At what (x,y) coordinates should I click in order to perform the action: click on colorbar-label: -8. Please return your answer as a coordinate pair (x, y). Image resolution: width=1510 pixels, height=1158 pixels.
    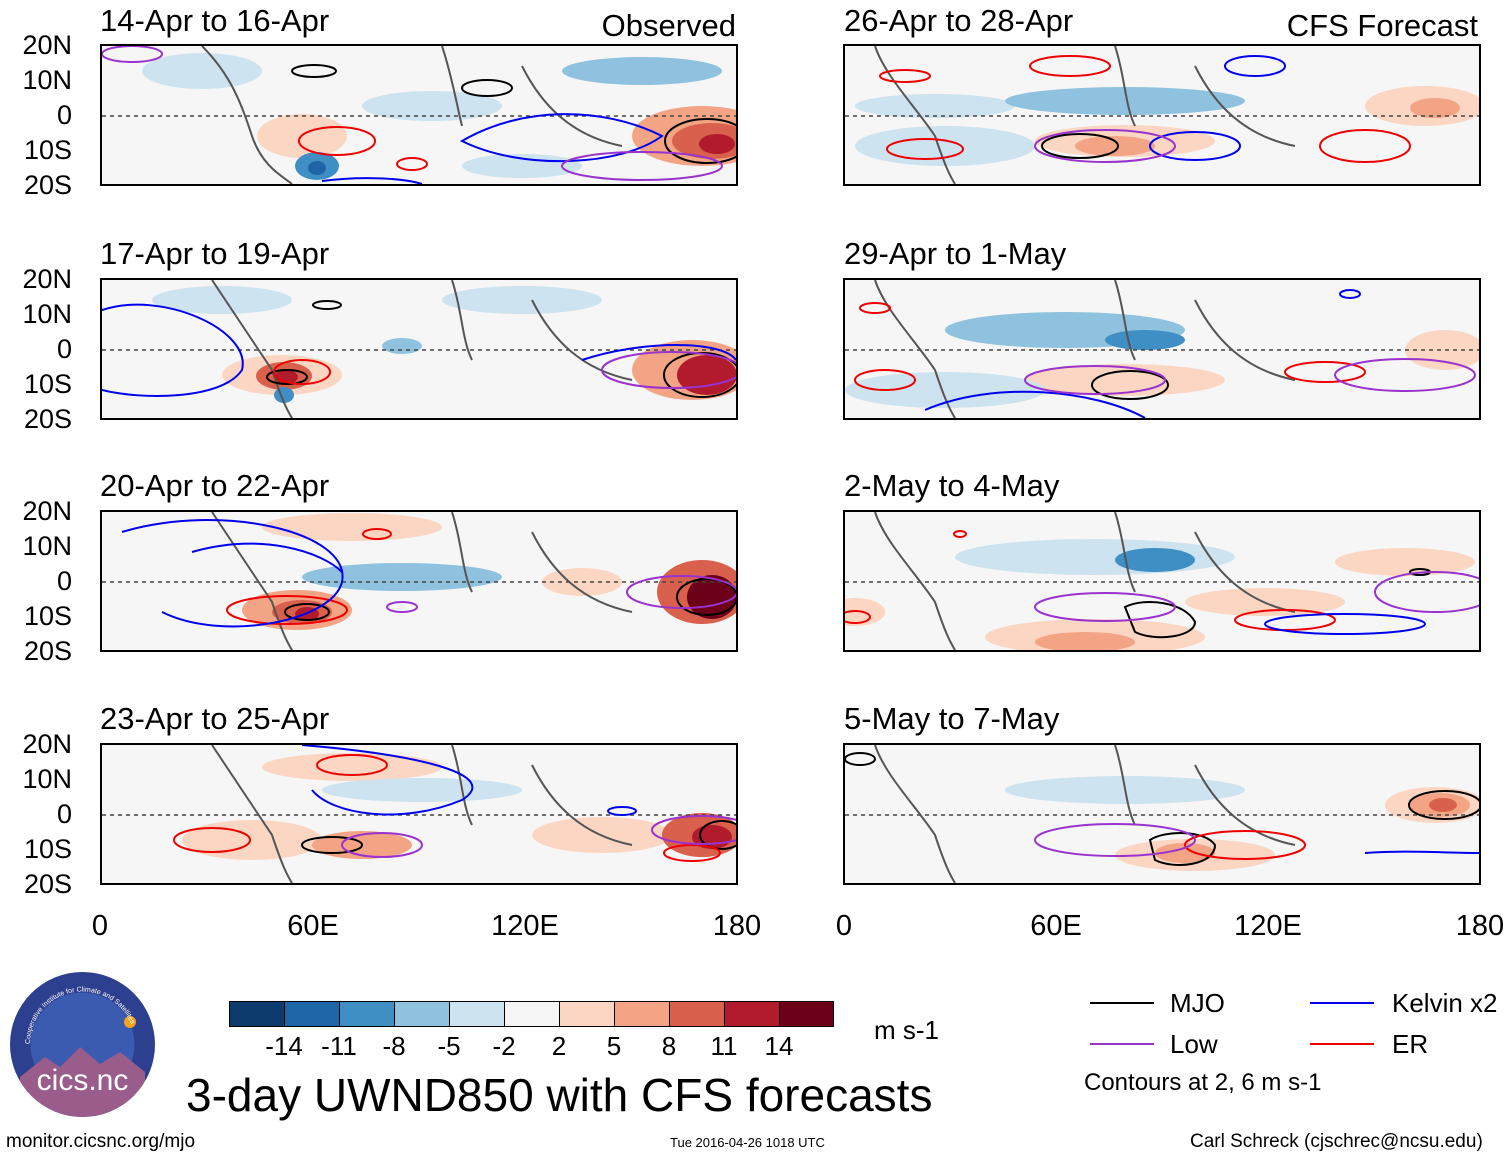
    Looking at the image, I should click on (394, 1046).